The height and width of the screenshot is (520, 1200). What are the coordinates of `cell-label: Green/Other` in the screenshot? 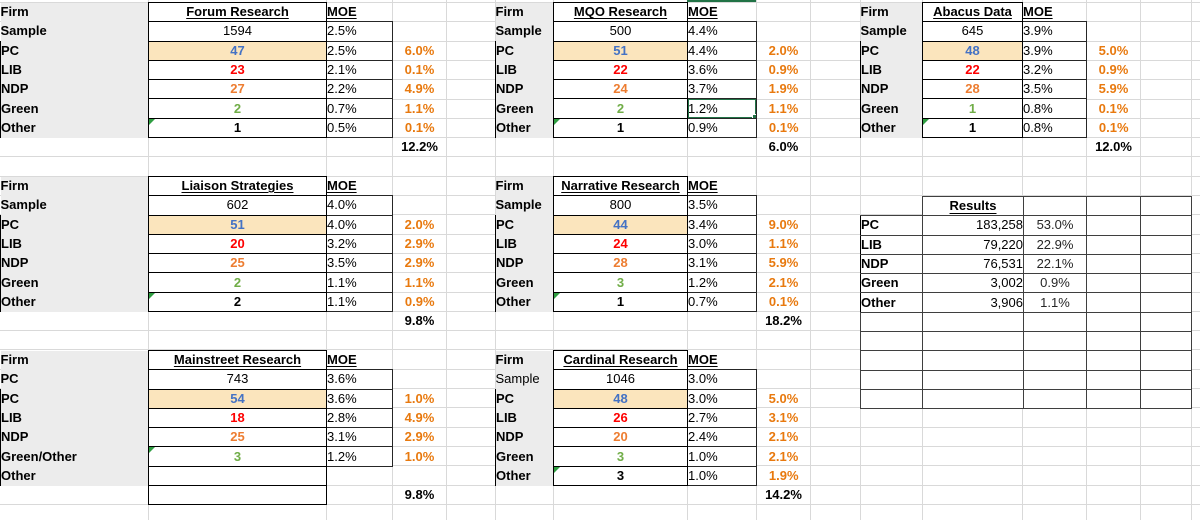 It's located at (74, 456).